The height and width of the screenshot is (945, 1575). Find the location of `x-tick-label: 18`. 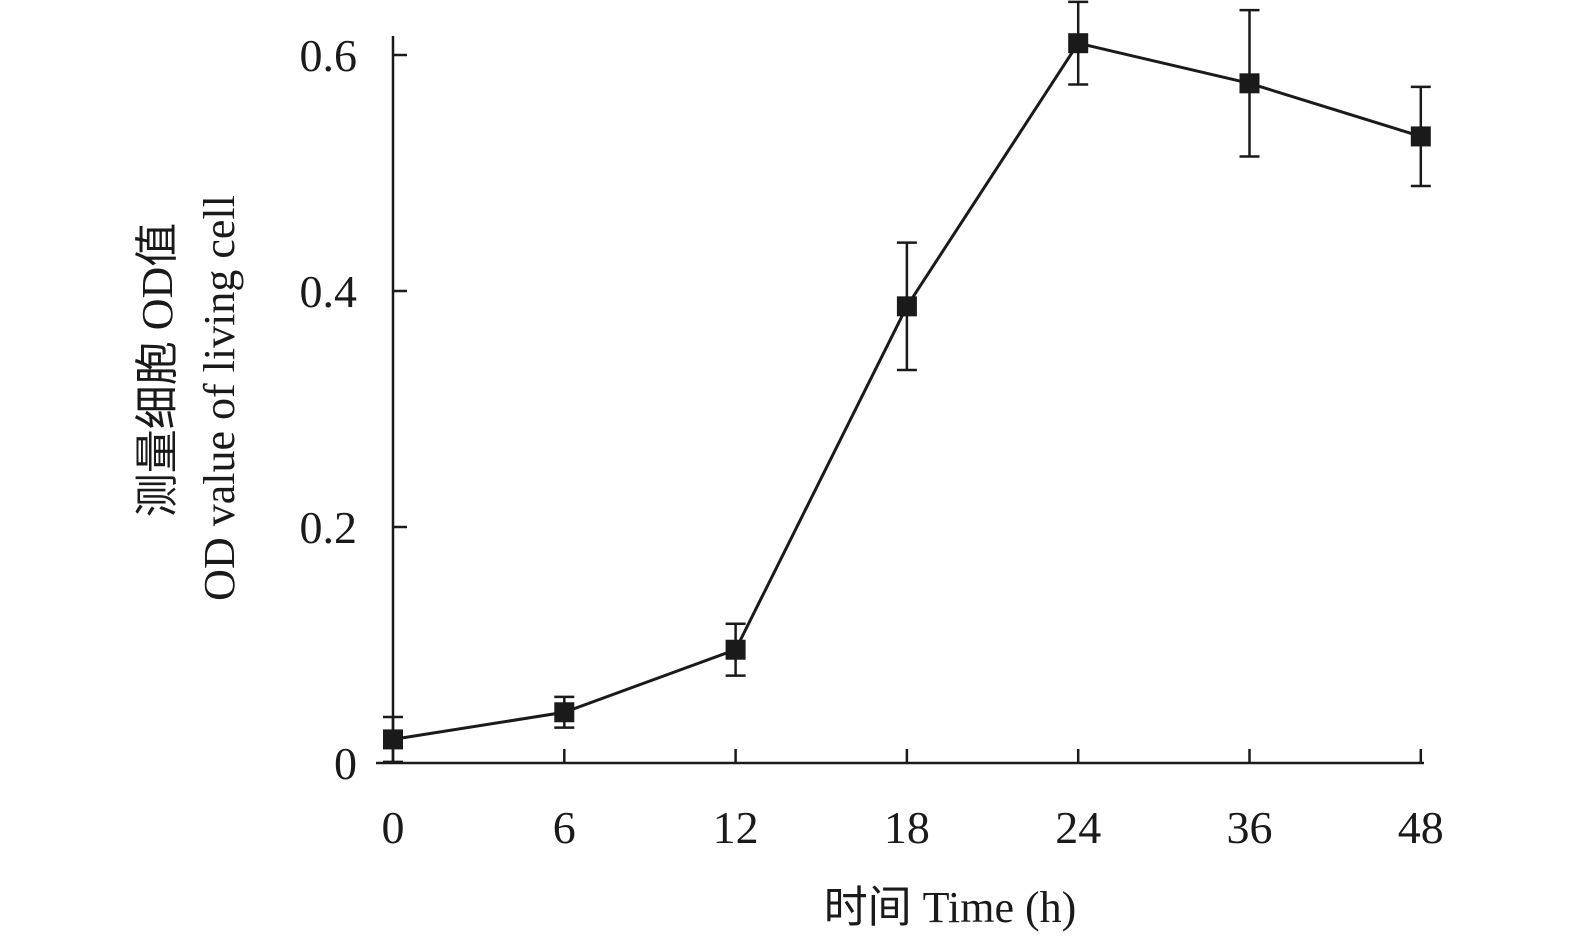

x-tick-label: 18 is located at coordinates (907, 827).